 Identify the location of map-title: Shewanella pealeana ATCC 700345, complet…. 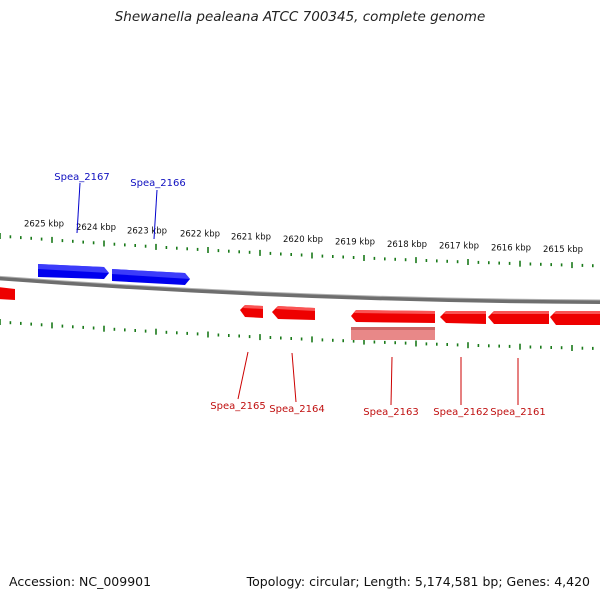
(300, 17).